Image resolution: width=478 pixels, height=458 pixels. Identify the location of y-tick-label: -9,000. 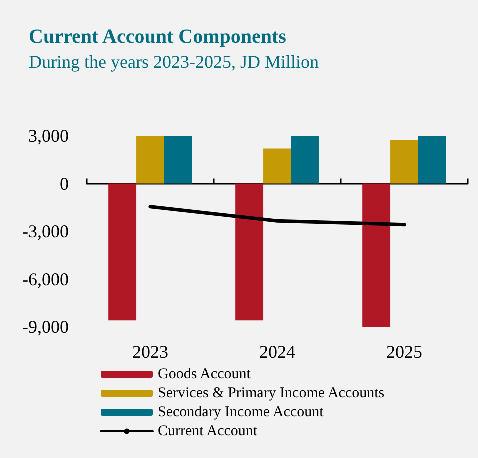
(45, 327).